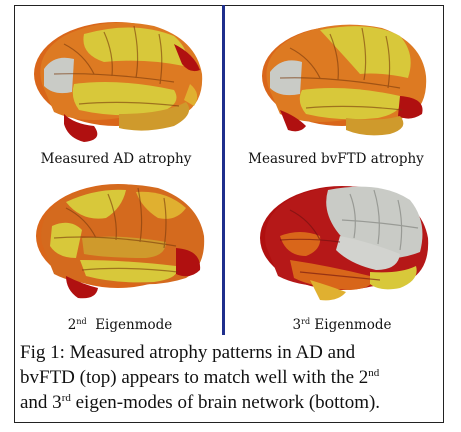 This screenshot has height=432, width=461. I want to click on brain-ad-image, so click(118, 82).